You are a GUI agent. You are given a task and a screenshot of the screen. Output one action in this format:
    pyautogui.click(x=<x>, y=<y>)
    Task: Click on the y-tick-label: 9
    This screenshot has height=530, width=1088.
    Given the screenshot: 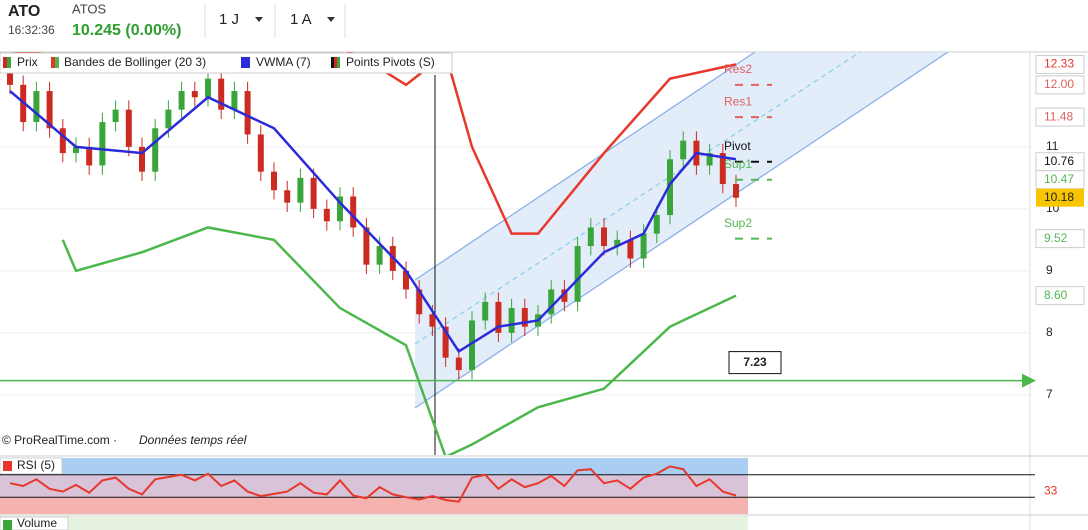 What is the action you would take?
    pyautogui.click(x=1049, y=270)
    